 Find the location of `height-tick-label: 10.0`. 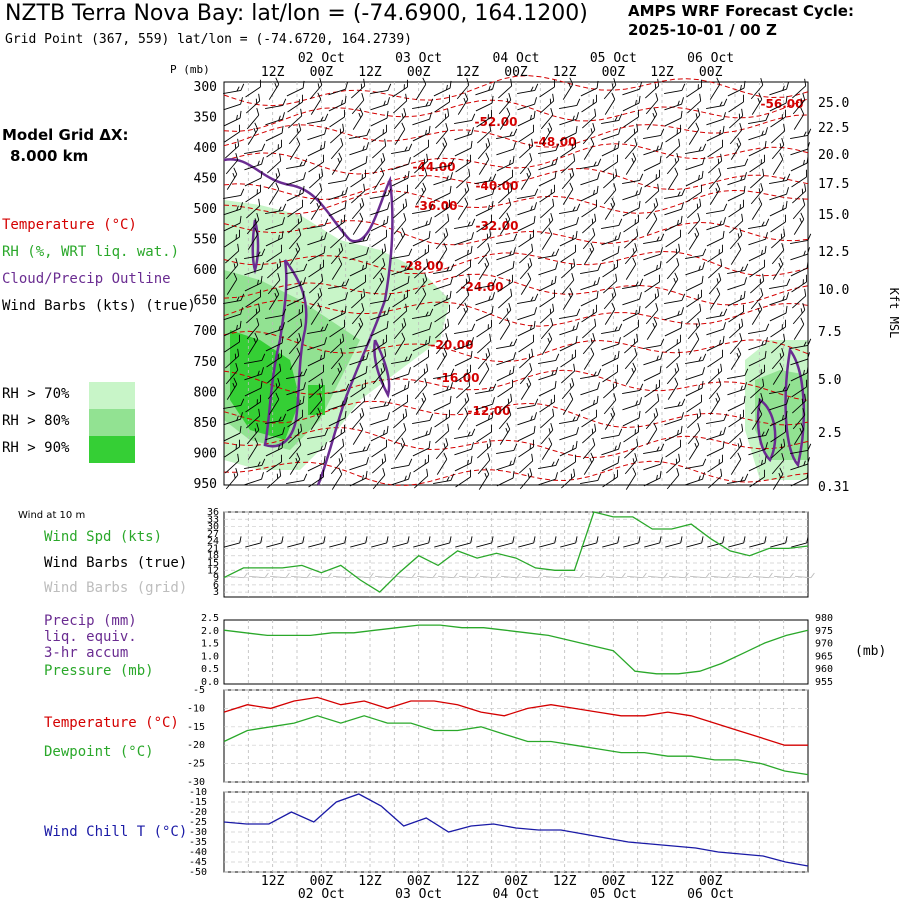

height-tick-label: 10.0 is located at coordinates (833, 290).